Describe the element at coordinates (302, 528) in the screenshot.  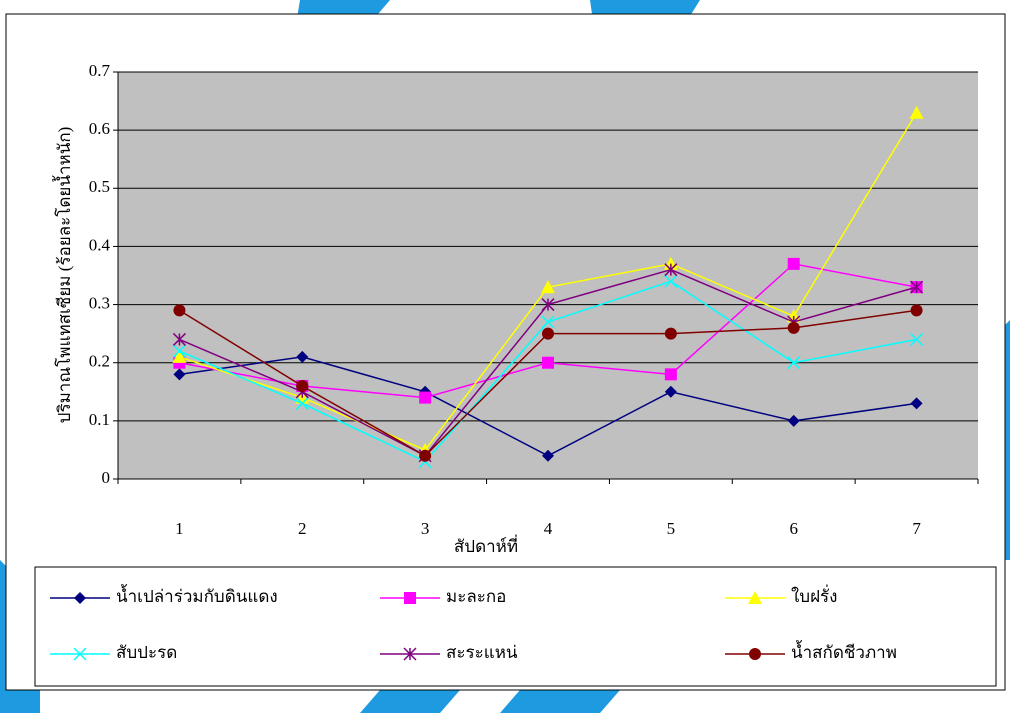
I see `x-tick-label: 2` at that location.